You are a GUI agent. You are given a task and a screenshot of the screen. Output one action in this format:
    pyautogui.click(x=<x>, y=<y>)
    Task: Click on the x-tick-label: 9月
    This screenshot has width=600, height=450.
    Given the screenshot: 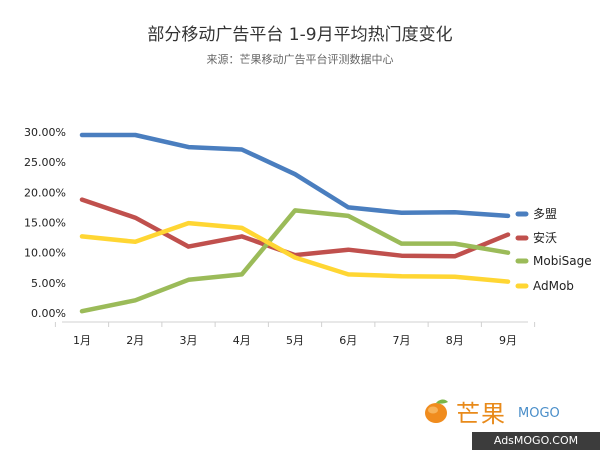 What is the action you would take?
    pyautogui.click(x=508, y=340)
    